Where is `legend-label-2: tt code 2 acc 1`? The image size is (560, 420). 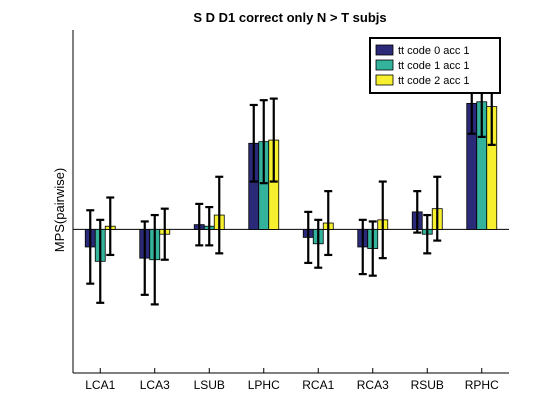 legend-label-2: tt code 2 acc 1 is located at coordinates (434, 81).